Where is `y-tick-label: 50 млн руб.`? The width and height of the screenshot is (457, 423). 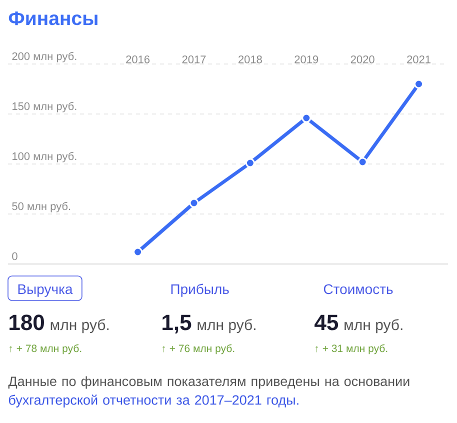 y-tick-label: 50 млн руб. is located at coordinates (41, 207).